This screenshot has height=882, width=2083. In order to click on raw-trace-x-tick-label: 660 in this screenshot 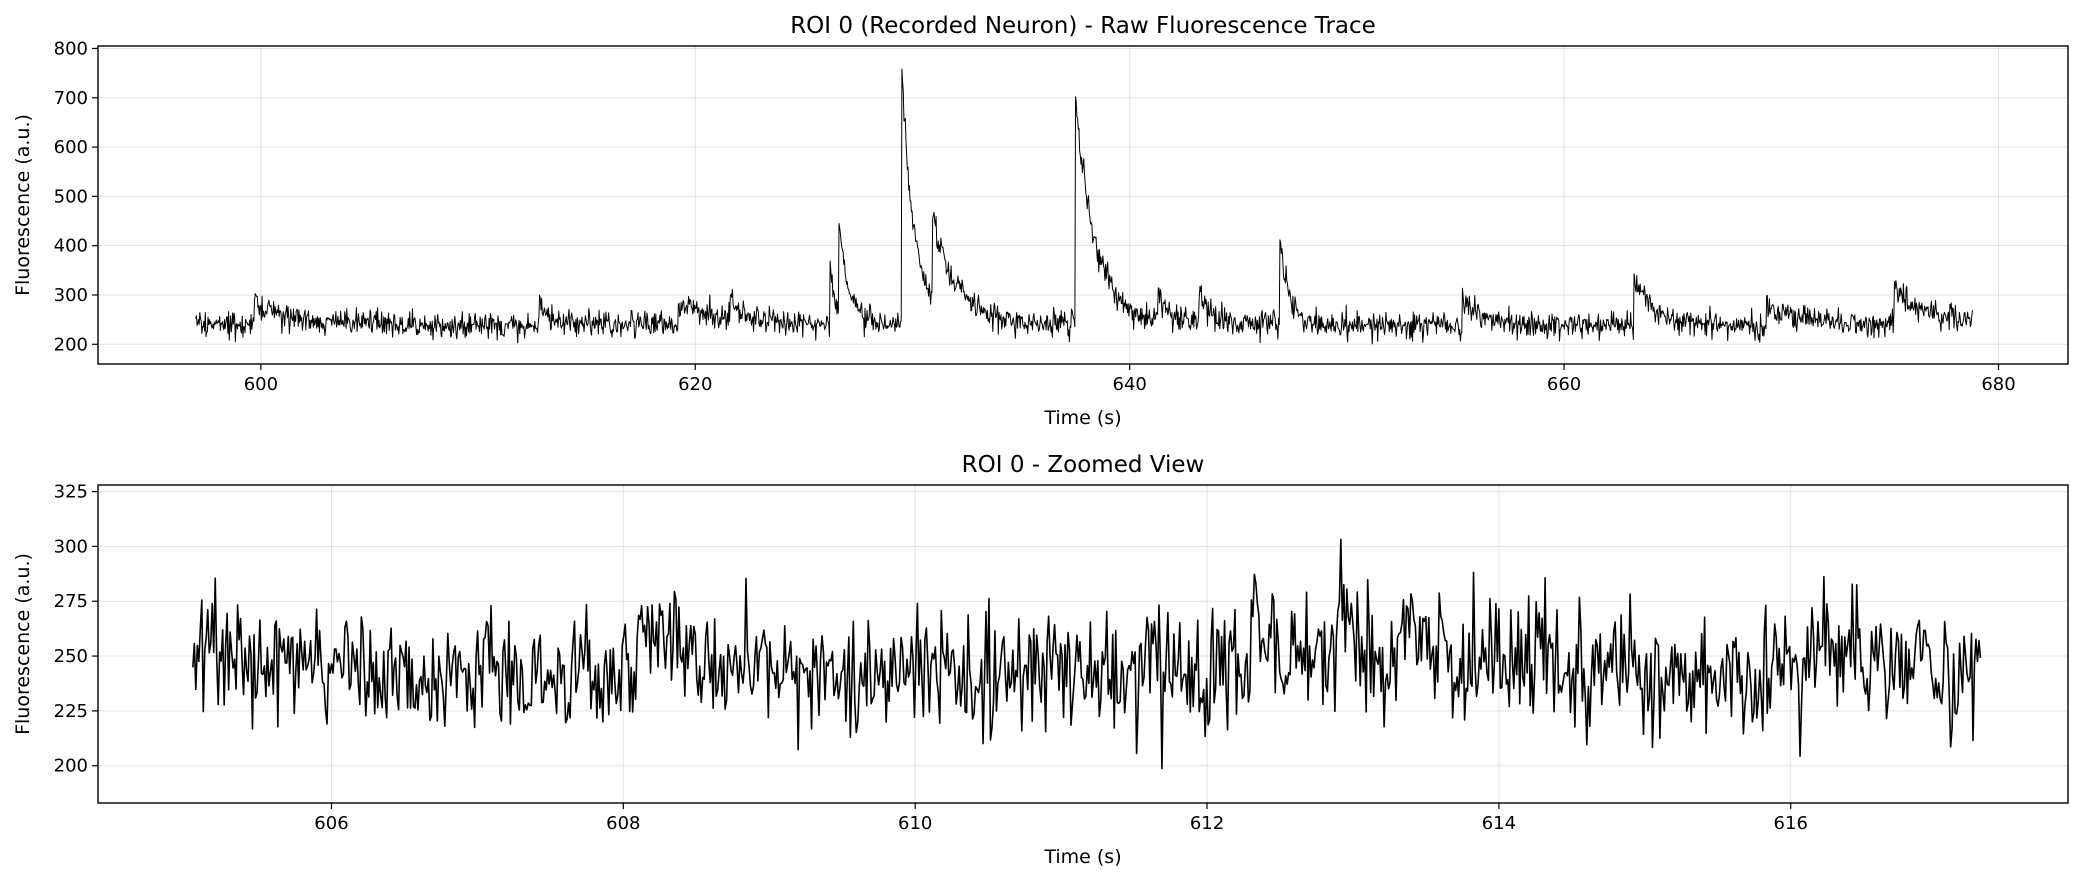, I will do `click(1564, 384)`.